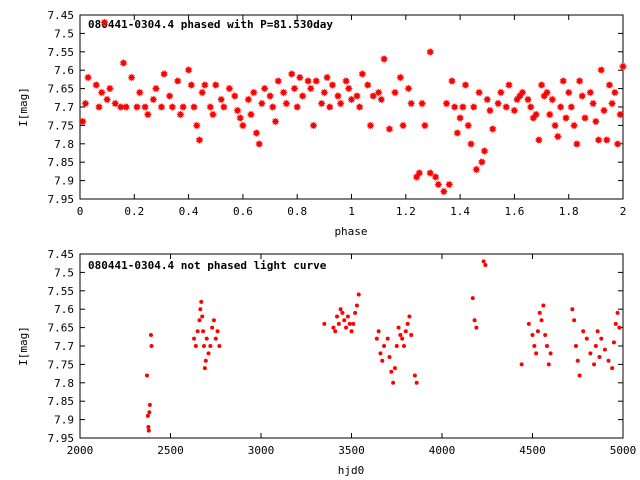 This screenshot has width=640, height=480. What do you see at coordinates (210, 24) in the screenshot?
I see `phased-chart-title: 080441-0304.4 phased with P=81.530day` at bounding box center [210, 24].